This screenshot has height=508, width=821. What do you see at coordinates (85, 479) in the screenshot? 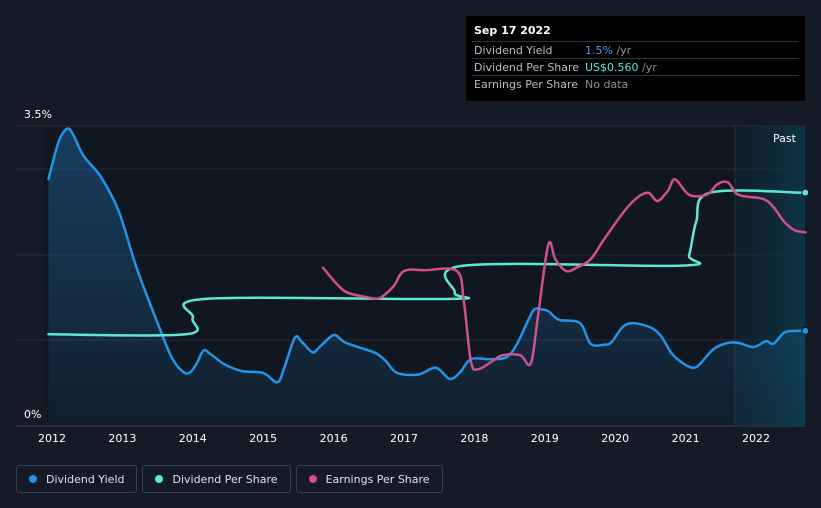
I see `legend-label: Dividend Yield` at bounding box center [85, 479].